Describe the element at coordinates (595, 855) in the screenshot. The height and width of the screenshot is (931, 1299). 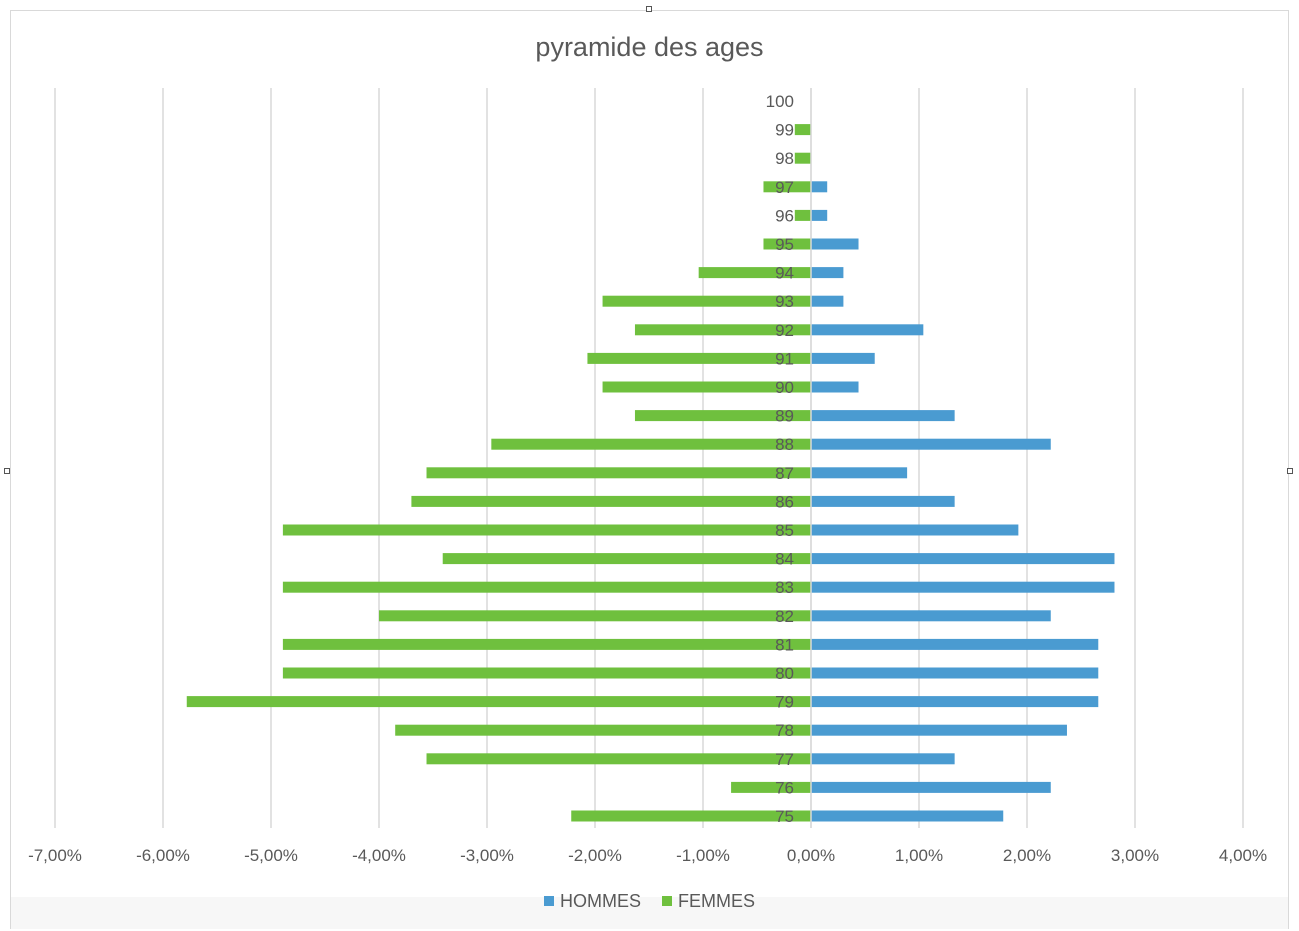
I see `x-tick-label: -2,00%` at that location.